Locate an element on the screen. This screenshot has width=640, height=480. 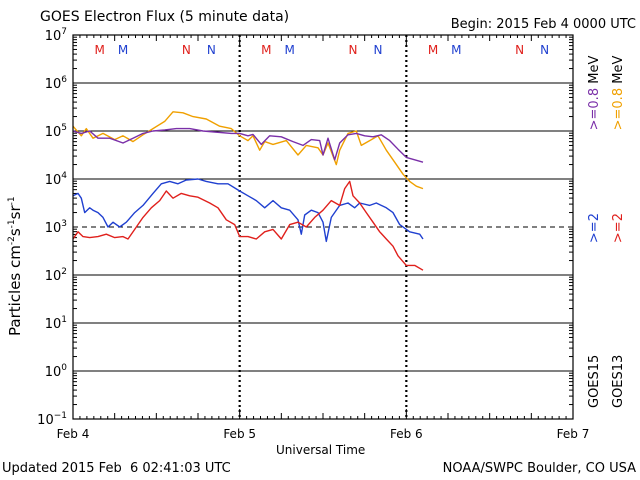
x-tick-label: Feb 4 is located at coordinates (73, 434).